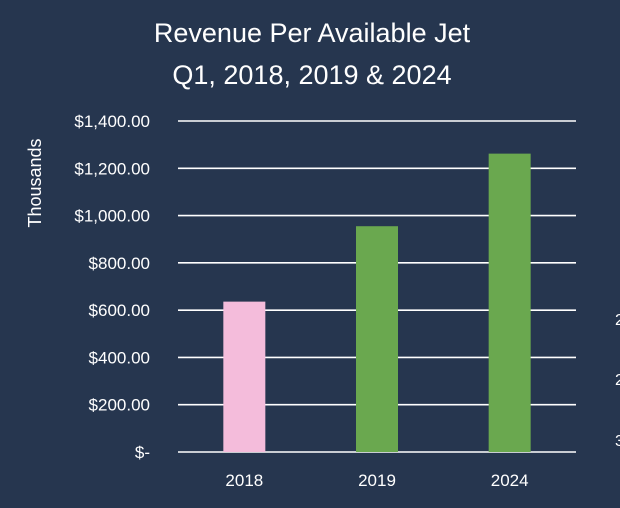 The image size is (620, 508). Describe the element at coordinates (510, 480) in the screenshot. I see `x-tick-label: 2024` at that location.